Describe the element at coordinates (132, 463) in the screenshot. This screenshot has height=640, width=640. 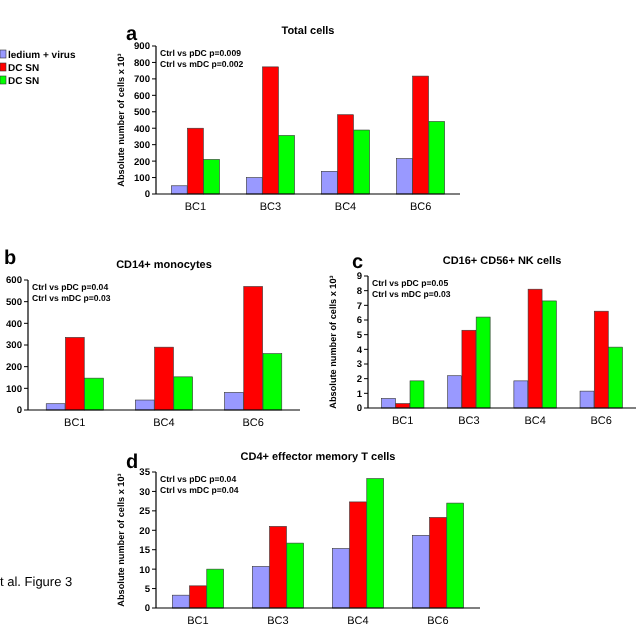
I see `text: d` at that location.